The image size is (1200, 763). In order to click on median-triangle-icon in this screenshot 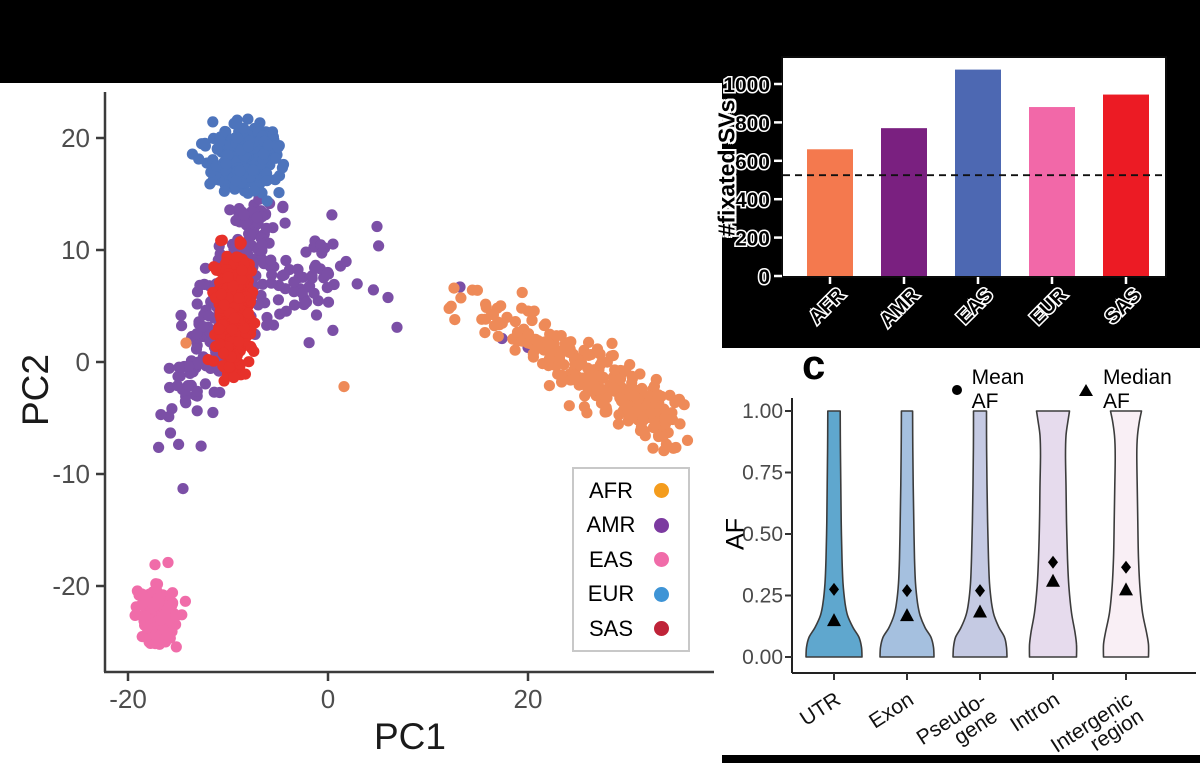, I will do `click(1085, 390)`.